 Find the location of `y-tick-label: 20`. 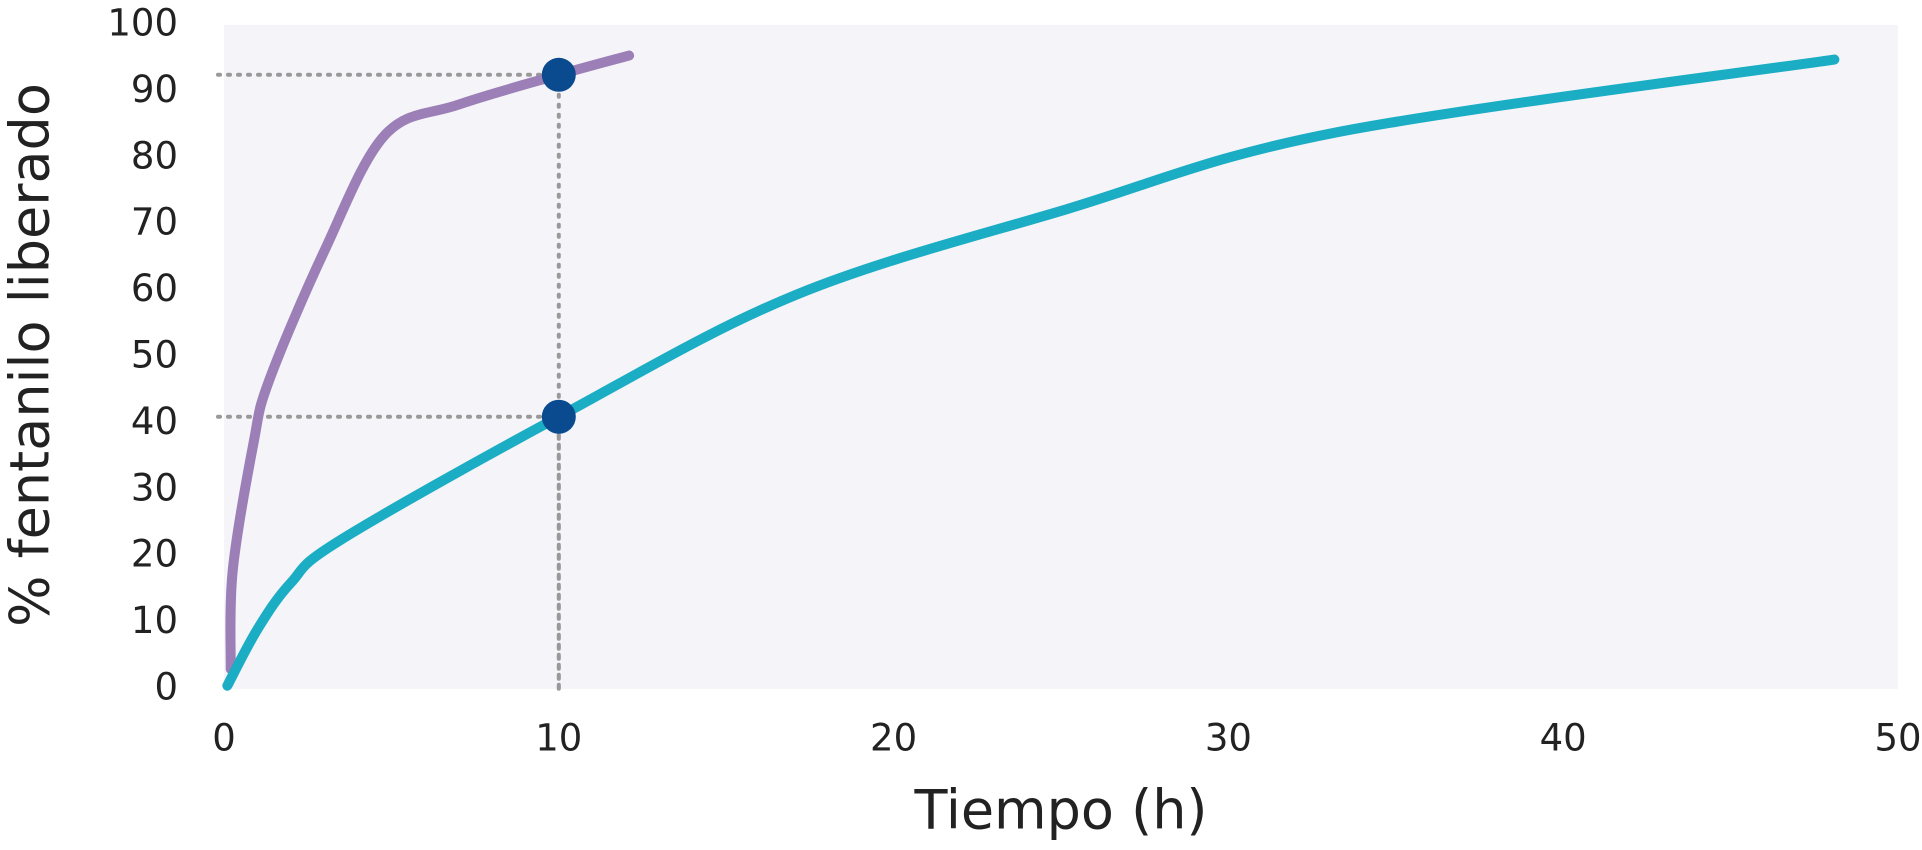

y-tick-label: 20 is located at coordinates (154, 554).